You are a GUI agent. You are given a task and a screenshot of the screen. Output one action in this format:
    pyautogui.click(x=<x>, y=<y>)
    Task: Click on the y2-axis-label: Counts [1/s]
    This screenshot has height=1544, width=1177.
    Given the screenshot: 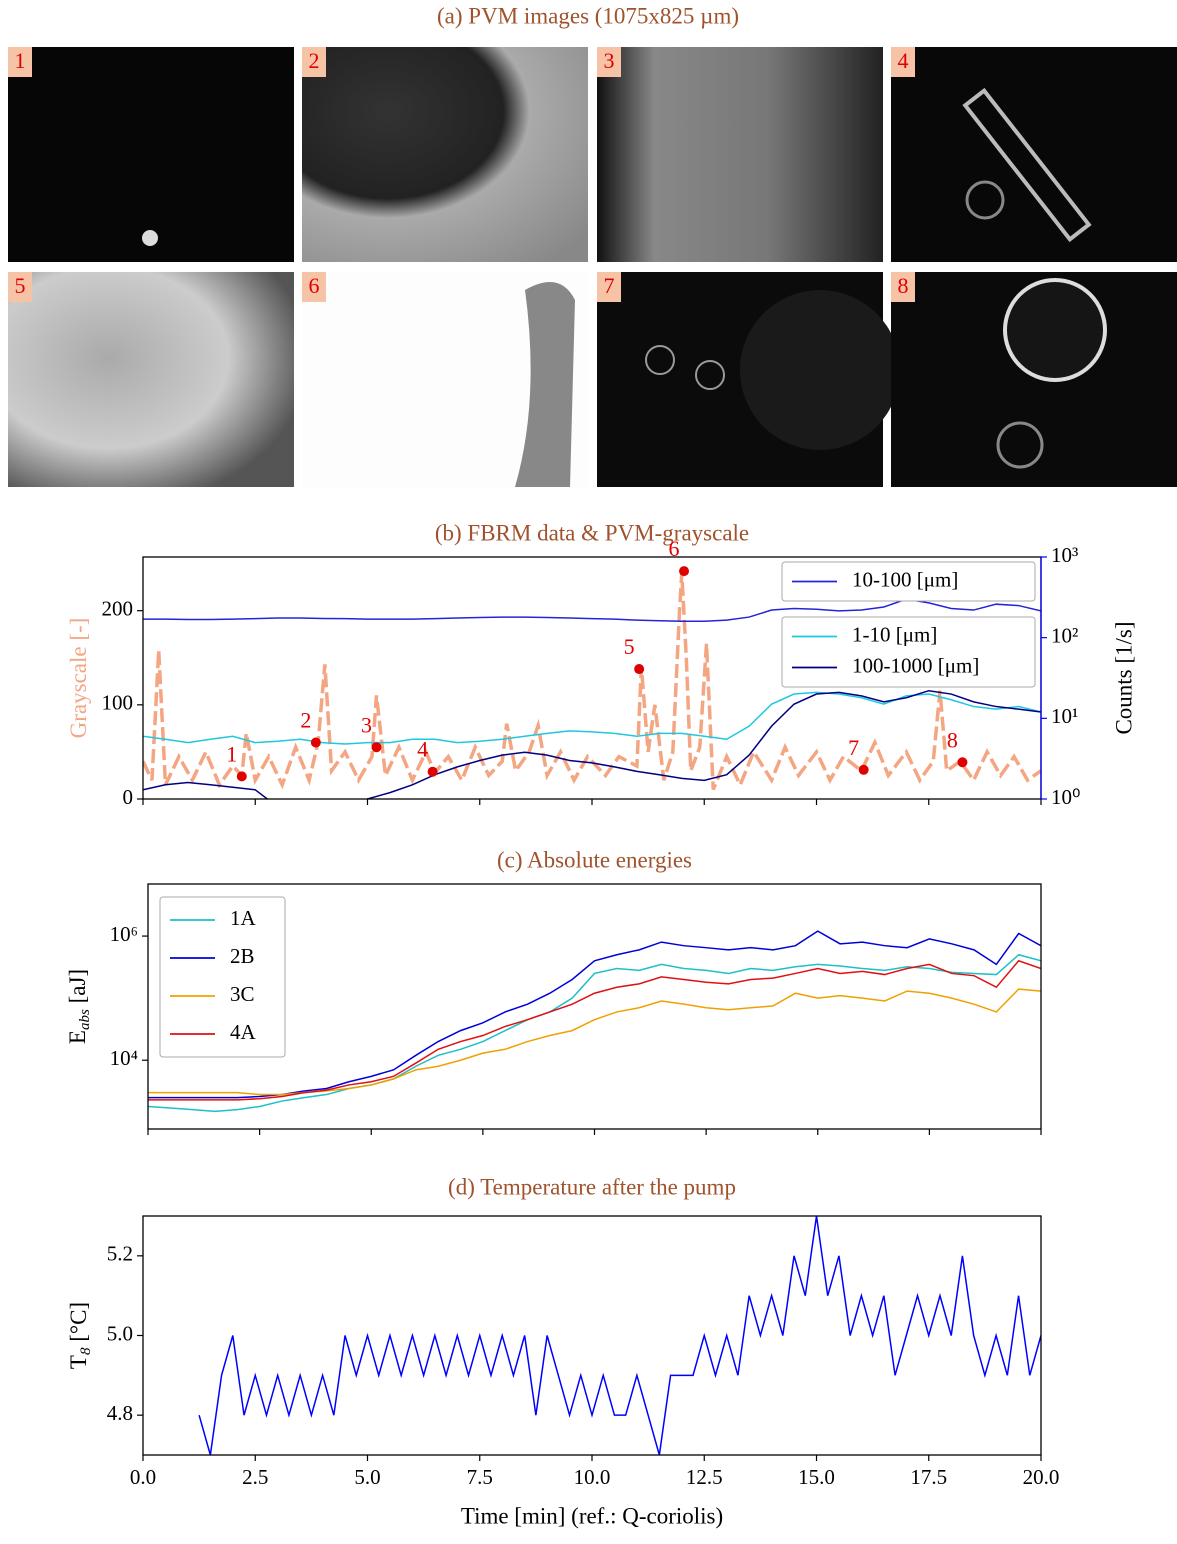 What is the action you would take?
    pyautogui.click(x=1123, y=677)
    